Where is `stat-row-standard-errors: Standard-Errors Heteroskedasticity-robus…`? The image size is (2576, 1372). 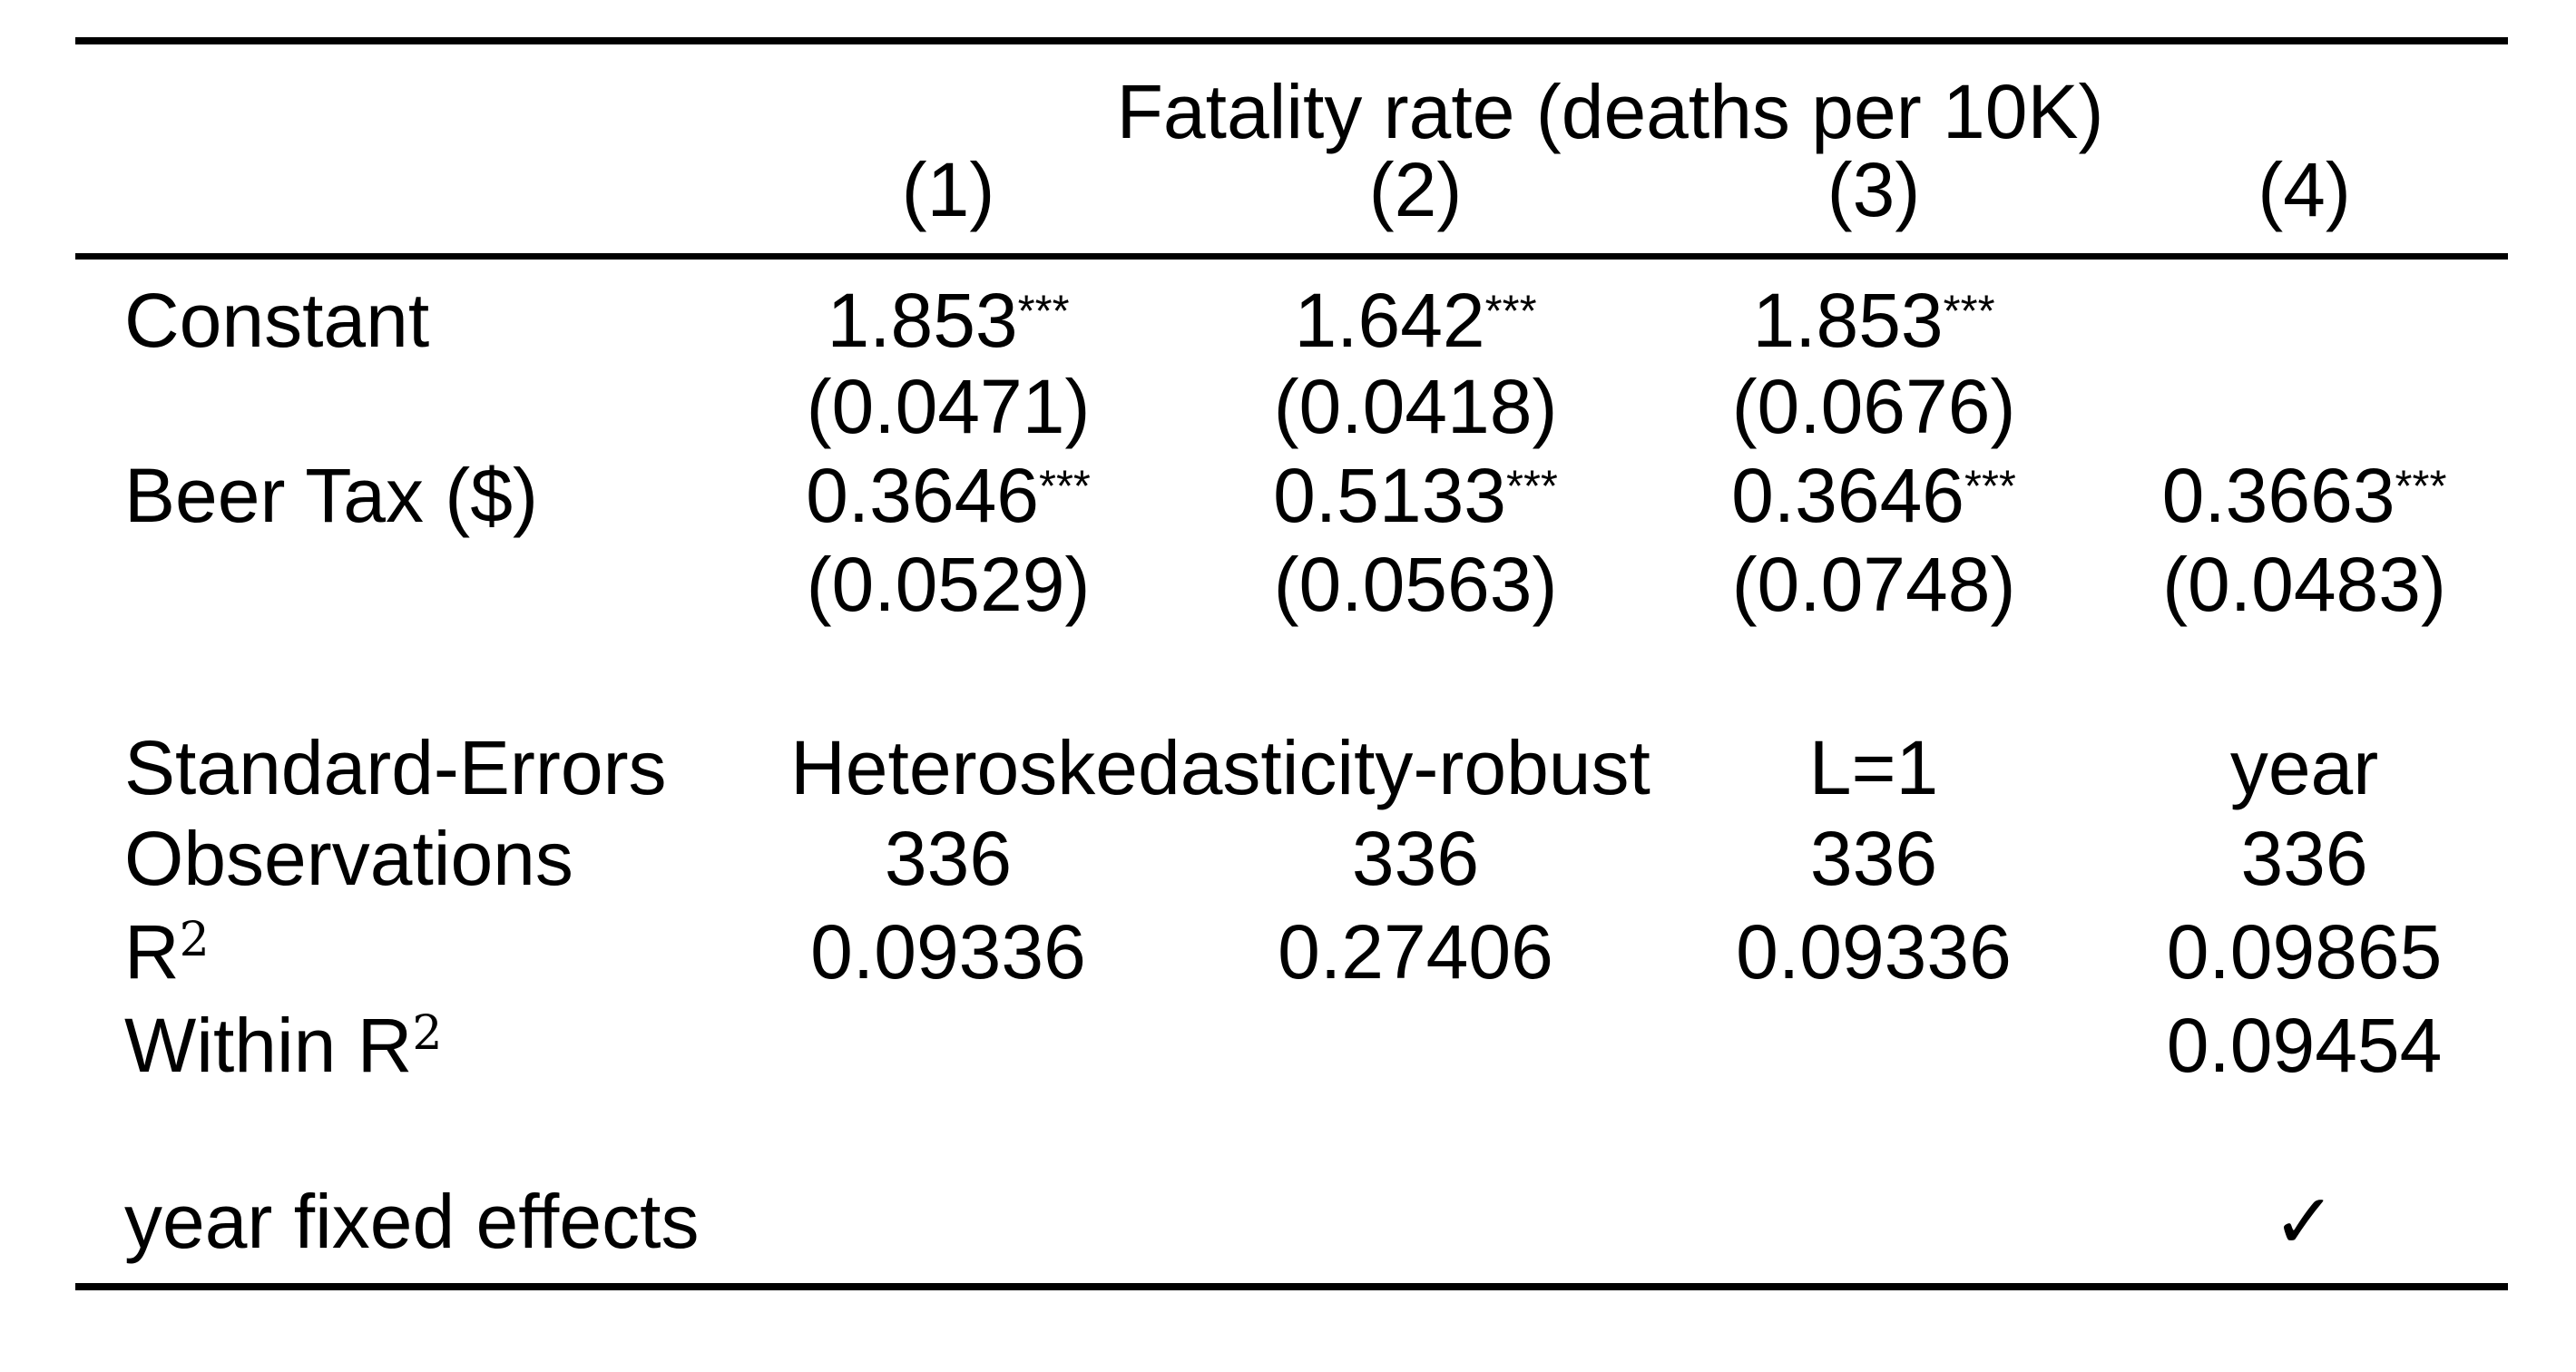
stat-row-standard-errors: Standard-Errors Heteroskedasticity-robus… is located at coordinates (1291, 767).